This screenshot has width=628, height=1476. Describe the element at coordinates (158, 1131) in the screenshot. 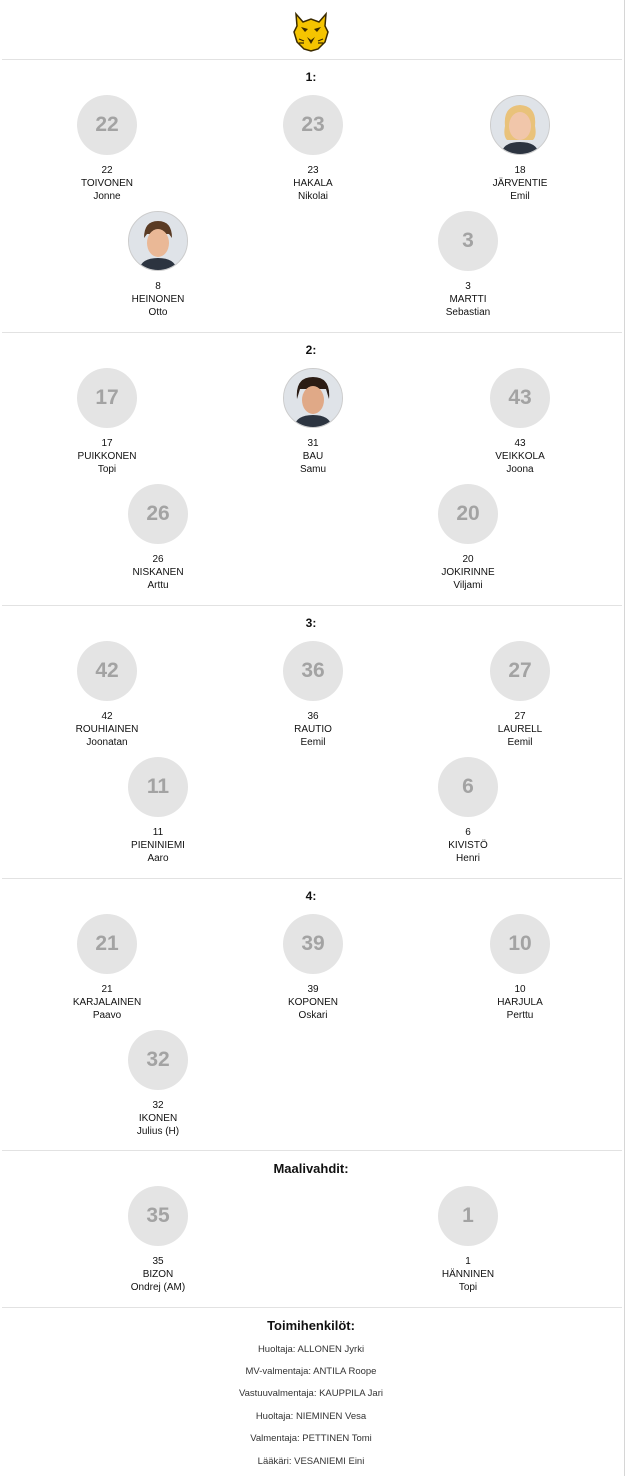

I see `player-firstname: Julius (H)` at that location.